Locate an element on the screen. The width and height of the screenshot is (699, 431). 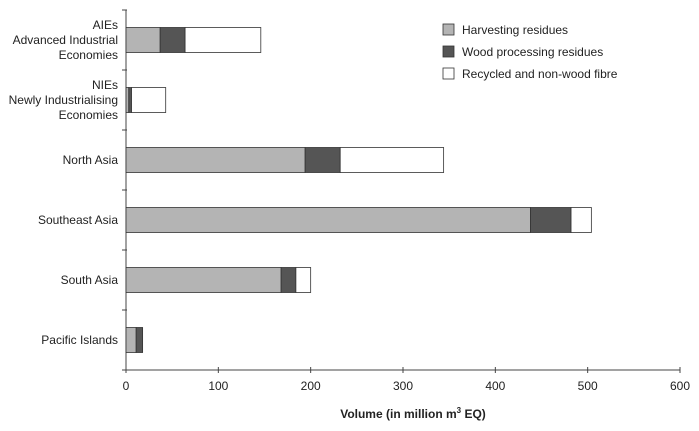
x-tick-label: 500 is located at coordinates (588, 386).